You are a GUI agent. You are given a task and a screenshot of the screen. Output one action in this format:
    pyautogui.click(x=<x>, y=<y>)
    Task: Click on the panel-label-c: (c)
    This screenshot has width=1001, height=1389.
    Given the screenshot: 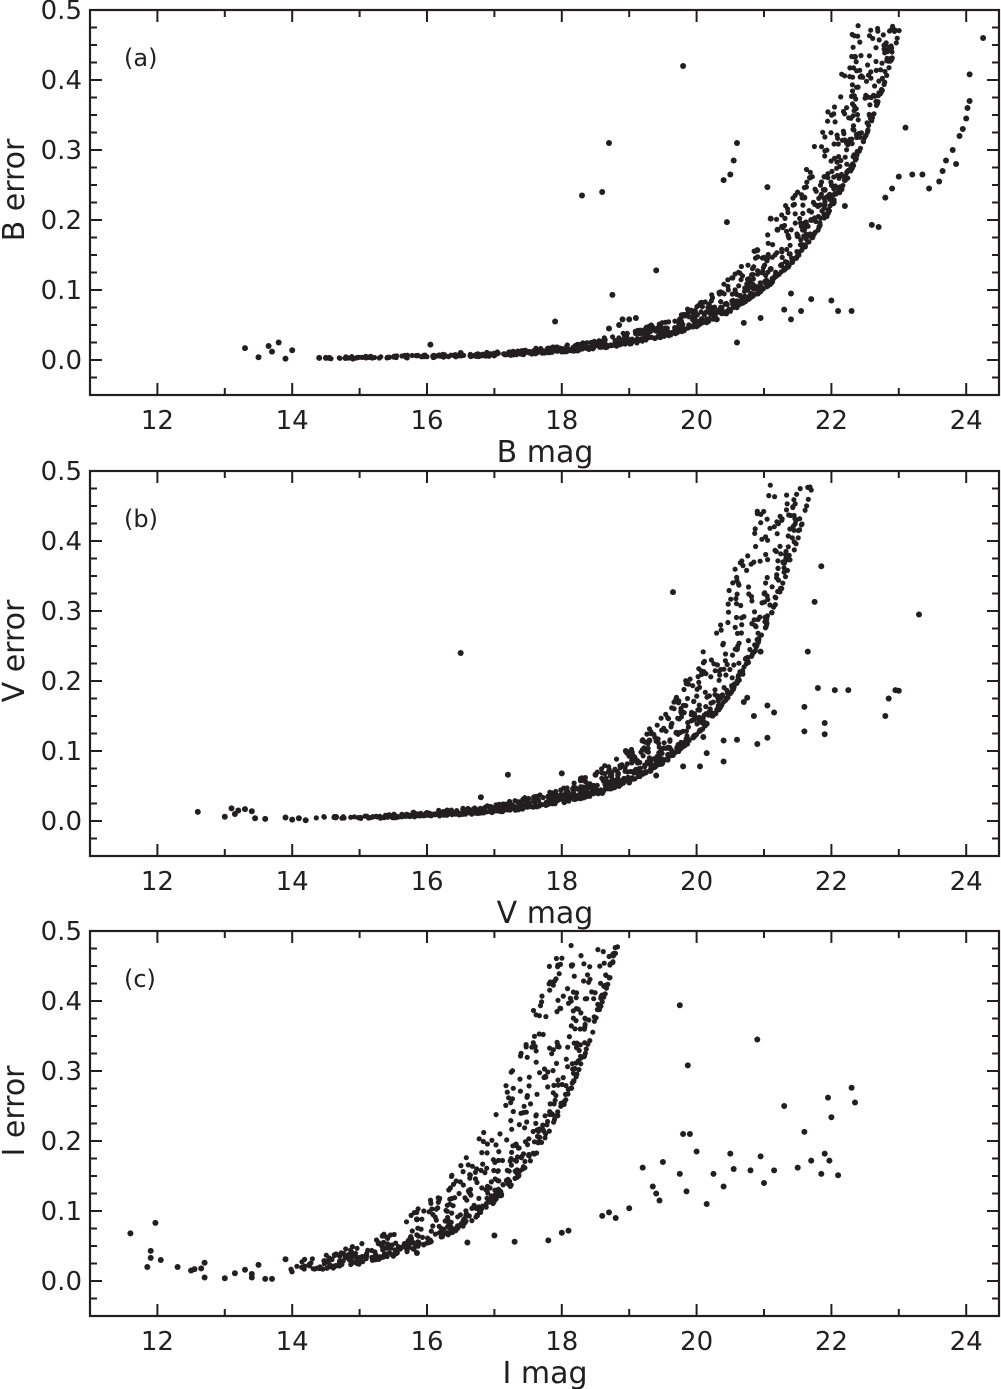 What is the action you would take?
    pyautogui.click(x=140, y=979)
    